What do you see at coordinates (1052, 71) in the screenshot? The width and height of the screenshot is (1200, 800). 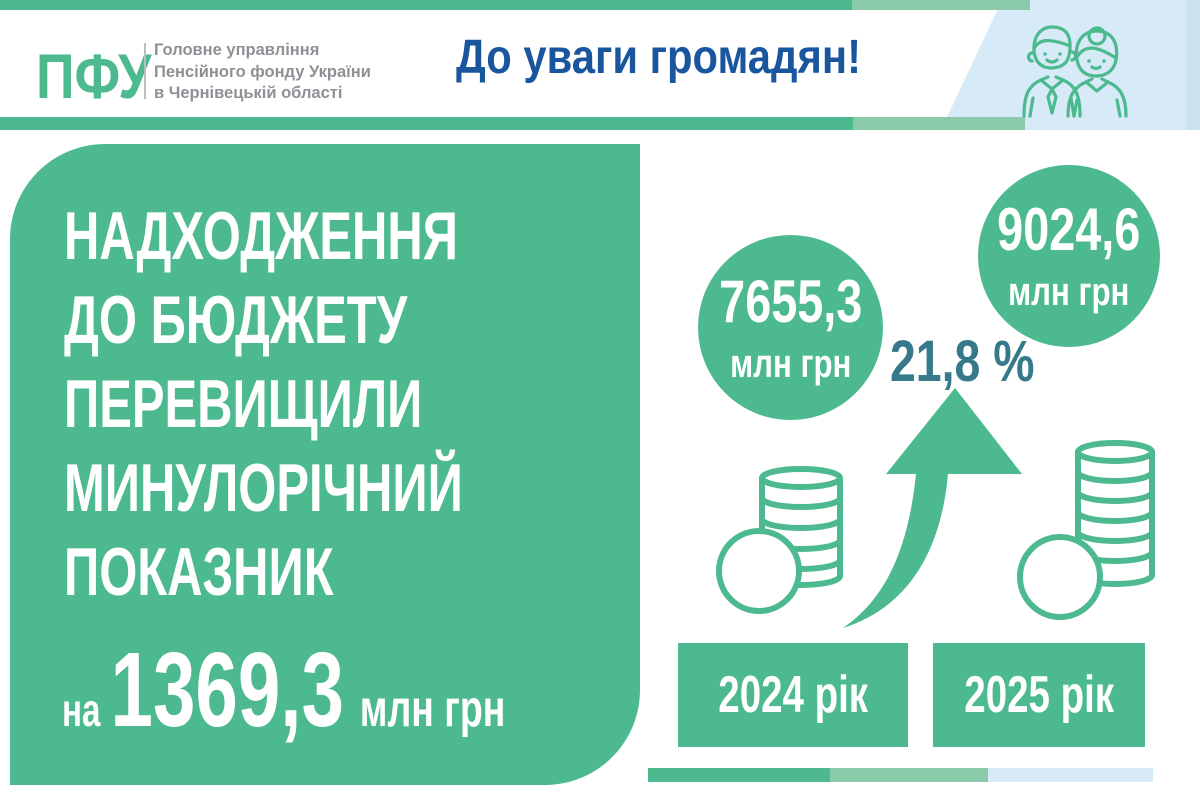 I see `man-icon` at bounding box center [1052, 71].